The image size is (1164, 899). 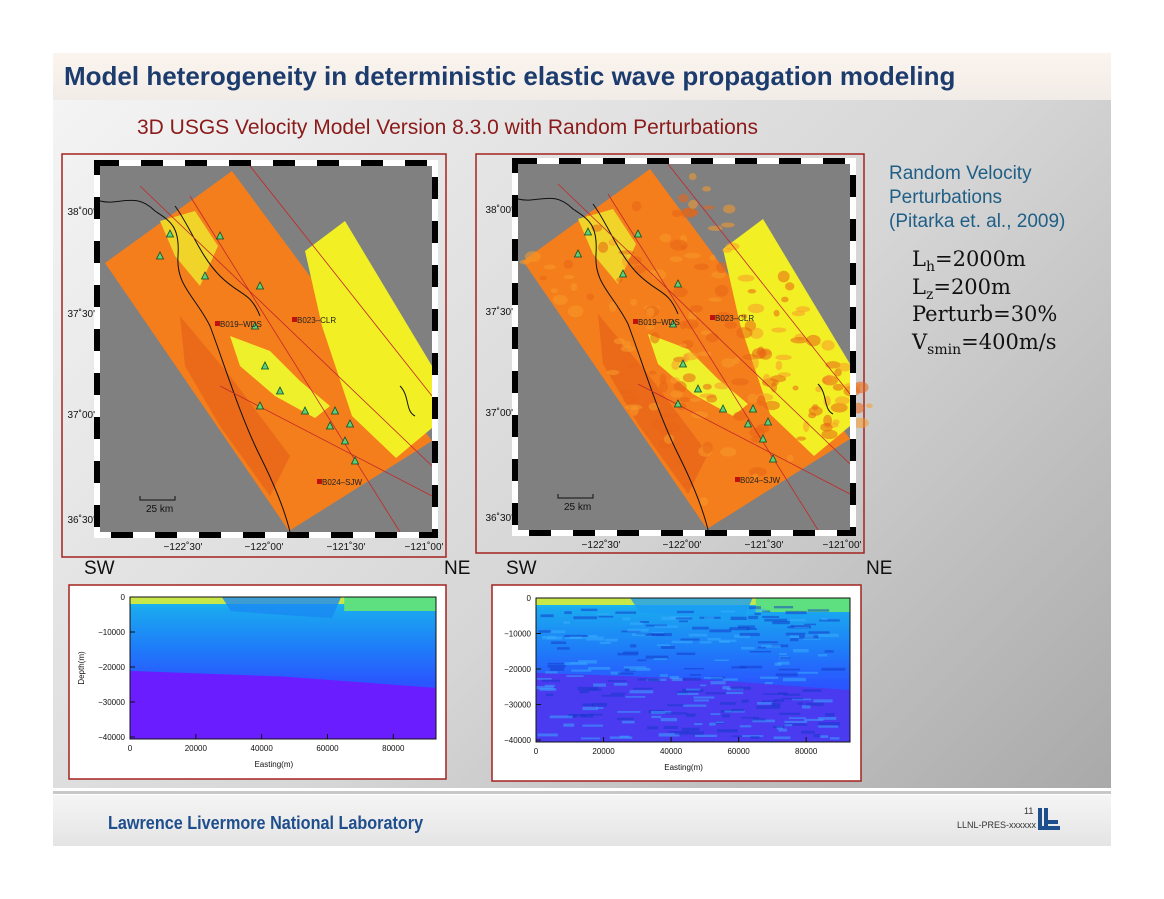 I want to click on parameter: Lh=2000m, so click(x=969, y=261).